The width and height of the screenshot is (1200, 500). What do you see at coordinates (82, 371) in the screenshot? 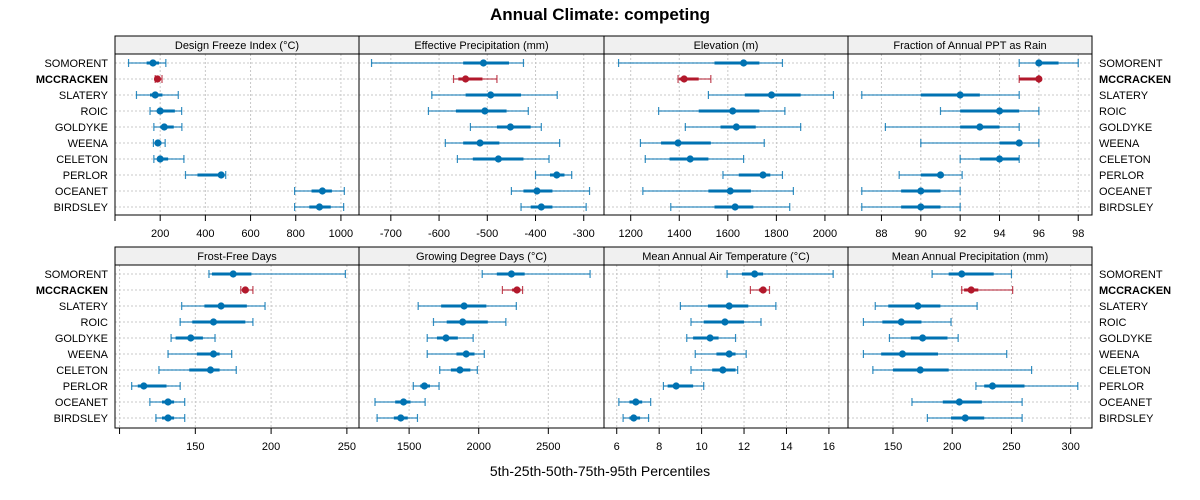
I see `row-label-left: CELETON` at bounding box center [82, 371].